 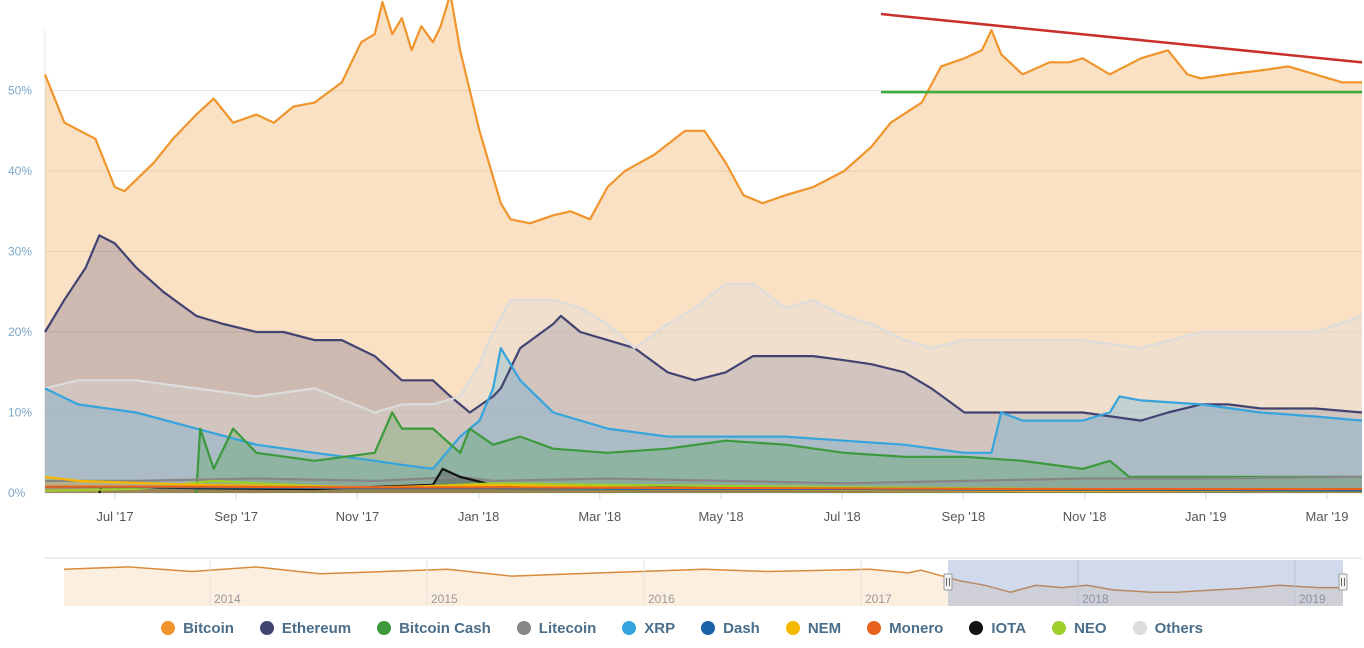 I want to click on legend-item-bitcoin: Bitcoin, so click(x=197, y=628).